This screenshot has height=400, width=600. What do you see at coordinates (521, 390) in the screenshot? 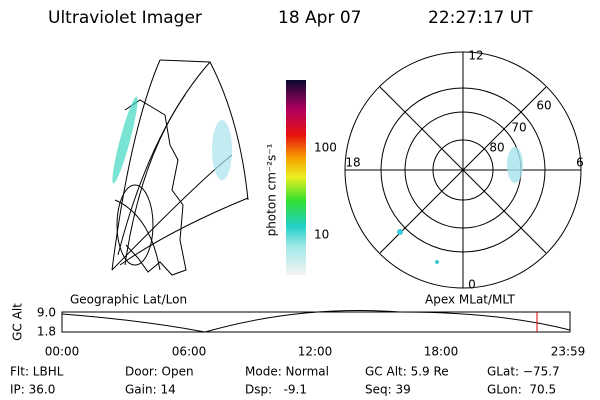
I see `status-text: GLon: 70.5` at bounding box center [521, 390].